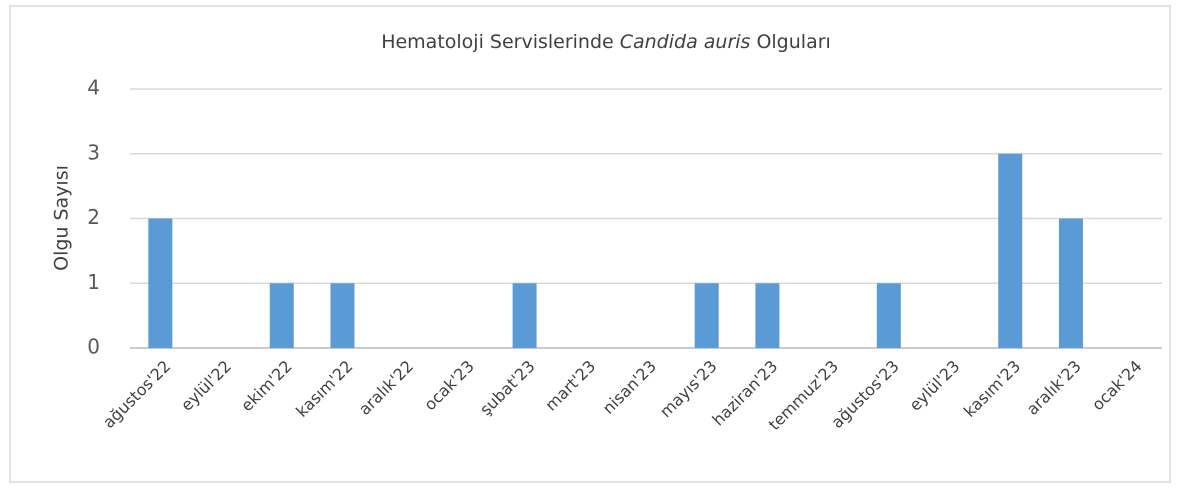 The image size is (1182, 490). I want to click on title-part: Hematoloji Servislerinde, so click(497, 42).